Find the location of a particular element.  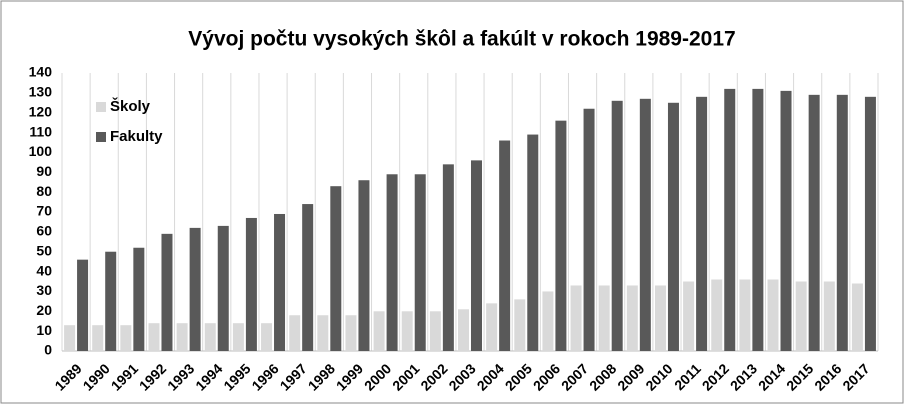

y-tick-label: 40 is located at coordinates (44, 270).